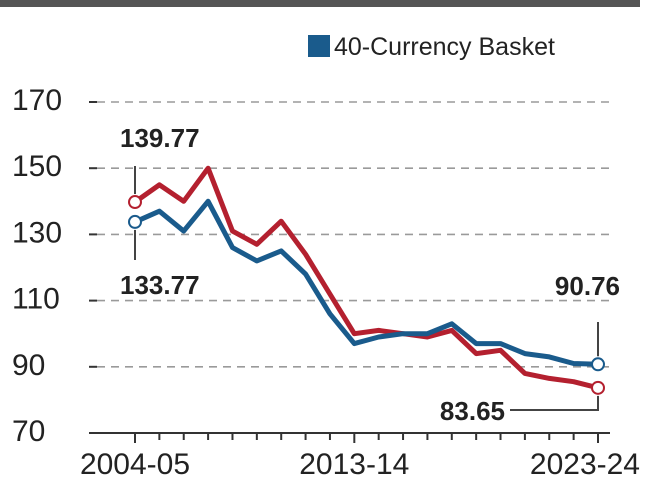 The width and height of the screenshot is (656, 480). I want to click on y-tick-label: 170, so click(37, 100).